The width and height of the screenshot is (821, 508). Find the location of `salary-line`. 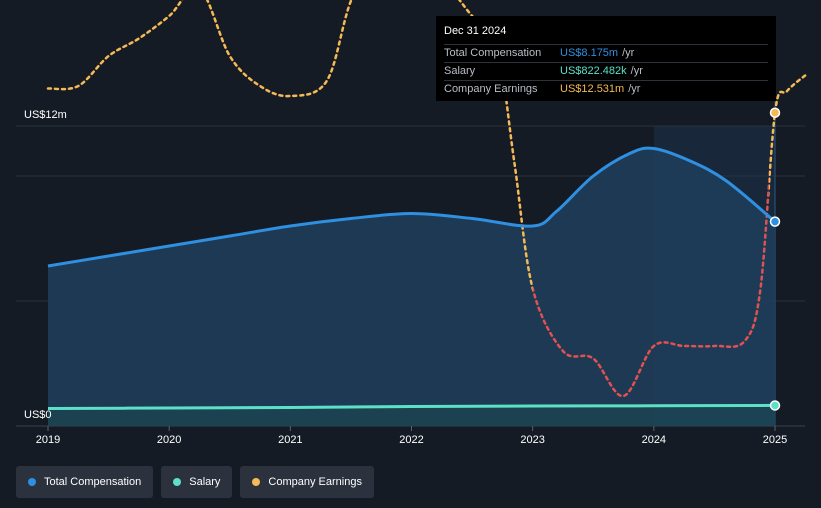

salary-line is located at coordinates (411, 406).